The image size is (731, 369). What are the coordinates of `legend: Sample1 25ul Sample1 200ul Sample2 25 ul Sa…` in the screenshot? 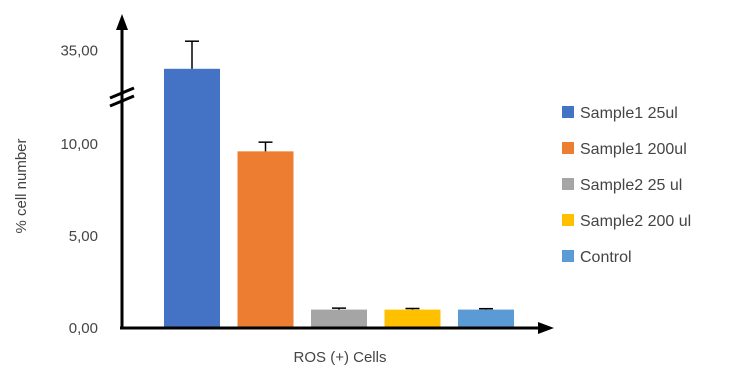 It's located at (626, 185).